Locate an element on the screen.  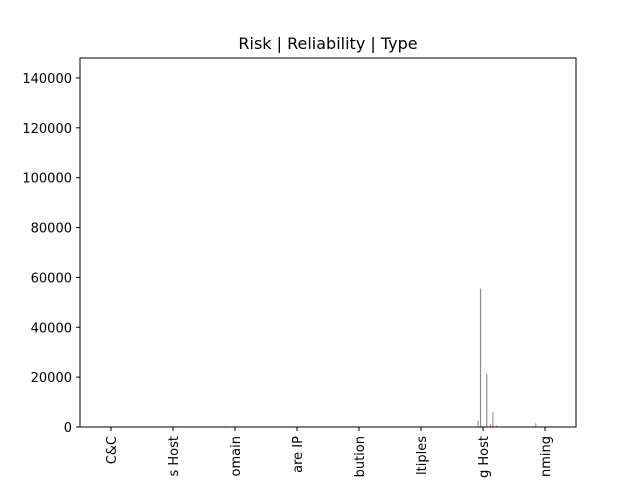
y-tick-label: 140000 is located at coordinates (47, 79).